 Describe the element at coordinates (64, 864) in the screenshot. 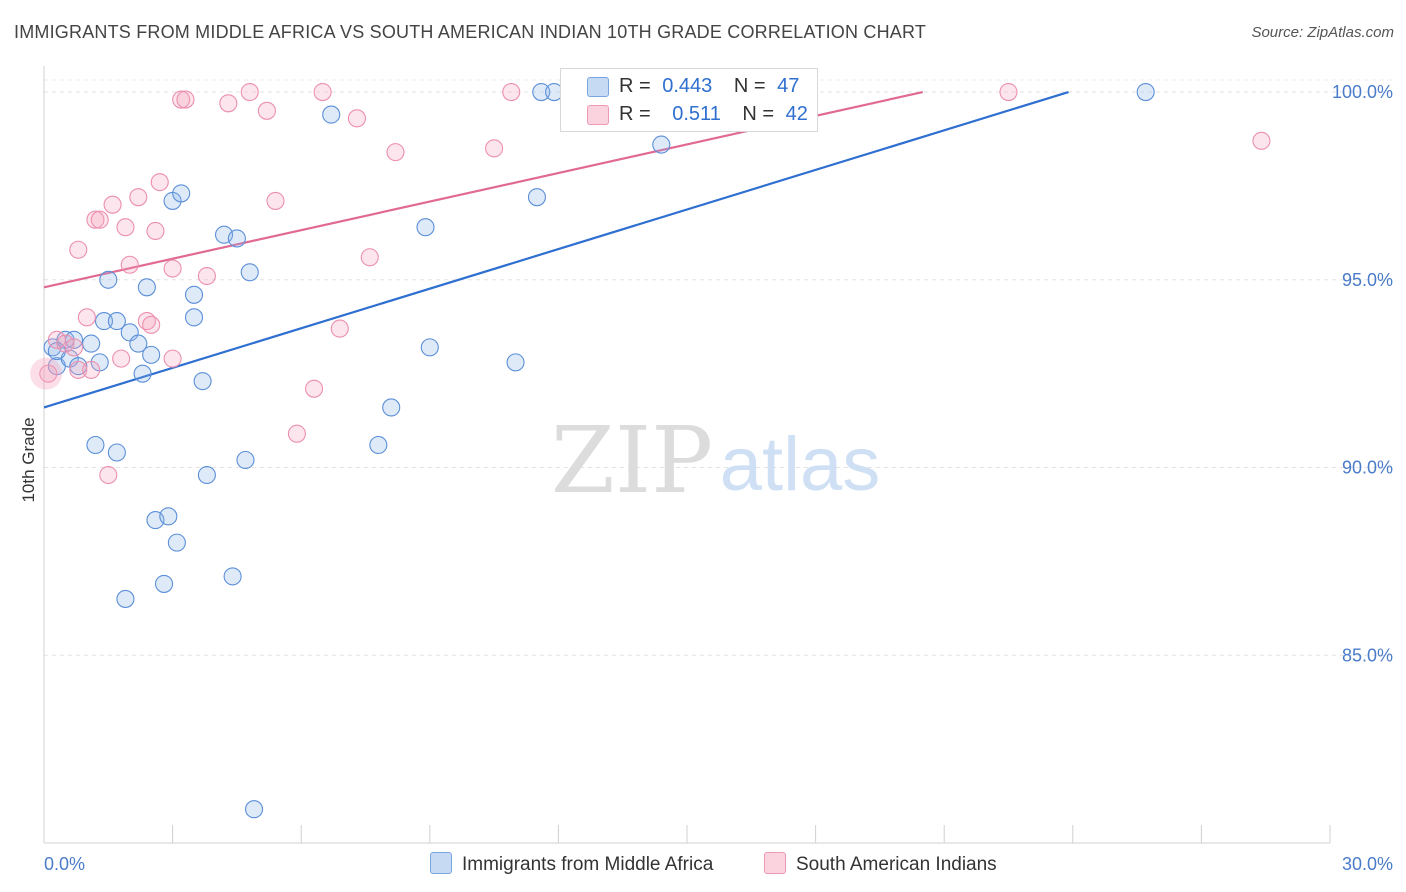

I see `x-tick-label-min: 0.0%` at that location.